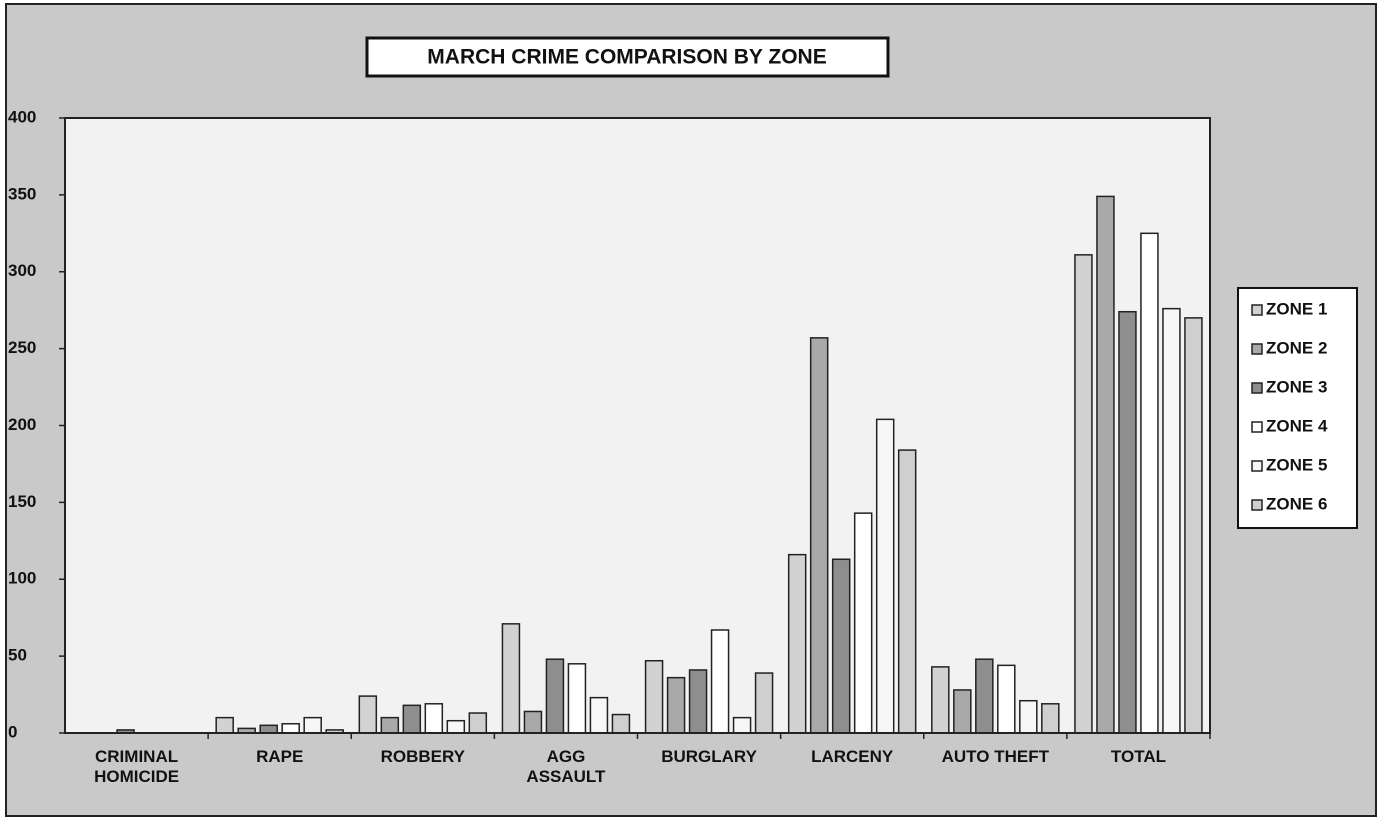 Image resolution: width=1381 pixels, height=820 pixels. I want to click on x-tick-label: RAPE, so click(280, 756).